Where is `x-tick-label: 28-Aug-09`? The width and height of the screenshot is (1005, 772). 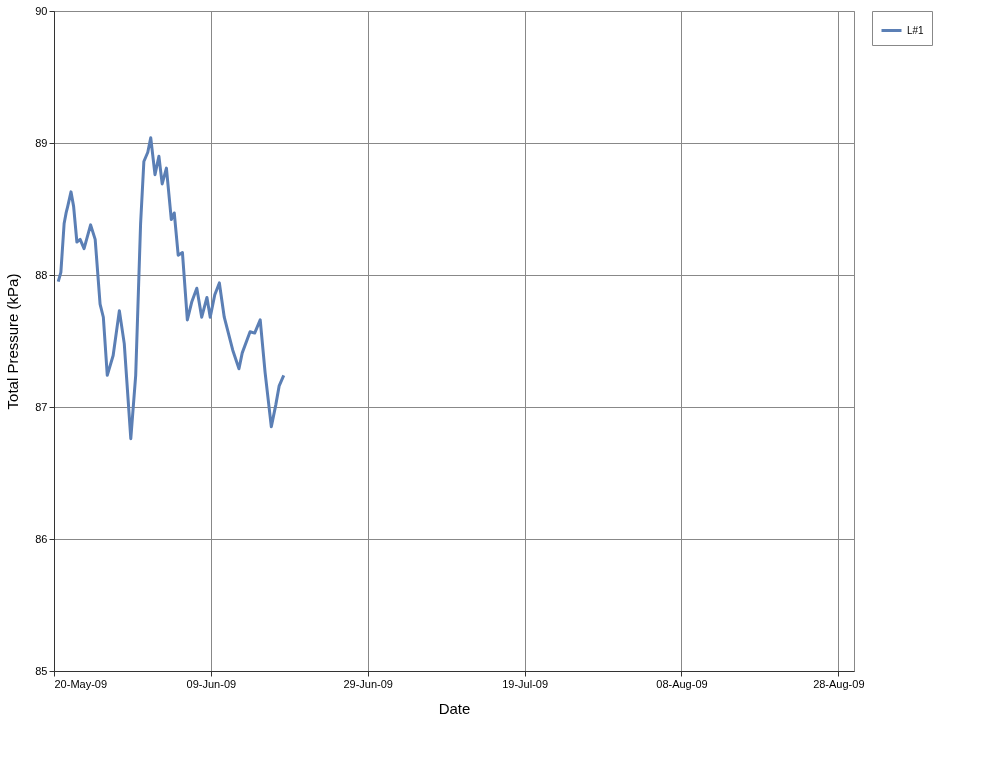
x-tick-label: 28-Aug-09 is located at coordinates (839, 683).